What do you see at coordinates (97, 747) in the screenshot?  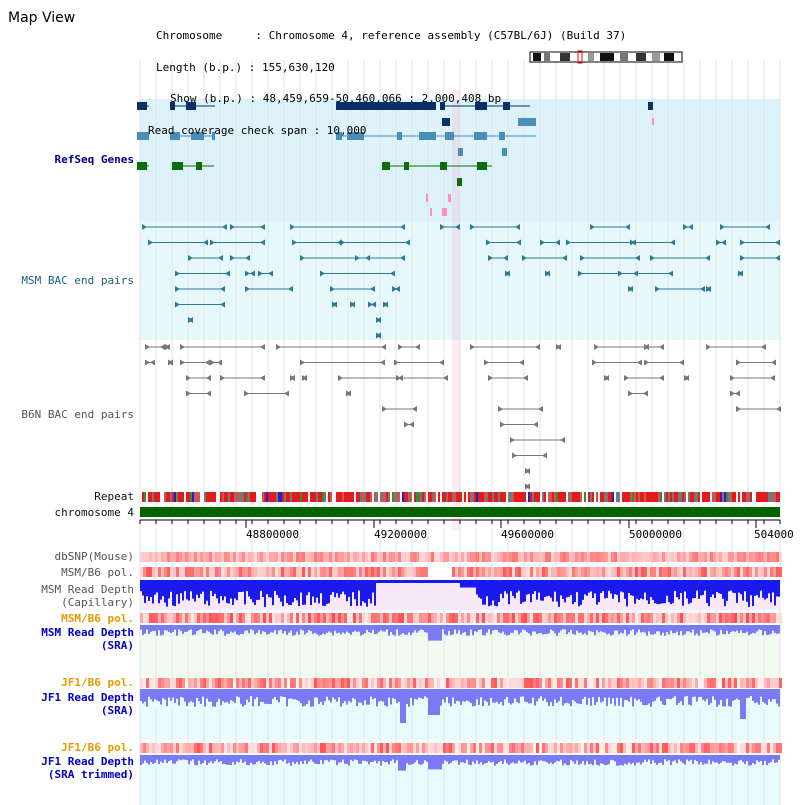 I see `track-label-jf1-b6-pol-2: JF1/B6 pol.` at bounding box center [97, 747].